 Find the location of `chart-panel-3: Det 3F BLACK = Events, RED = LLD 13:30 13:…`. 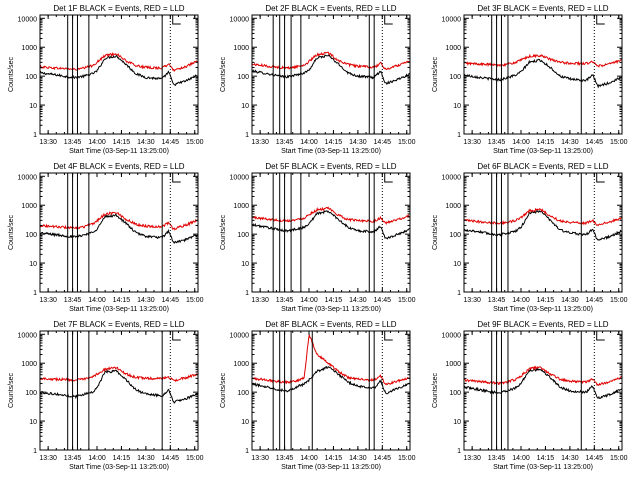

chart-panel-3: Det 3F BLACK = Events, RED = LLD 13:30 13:… is located at coordinates (530, 79).